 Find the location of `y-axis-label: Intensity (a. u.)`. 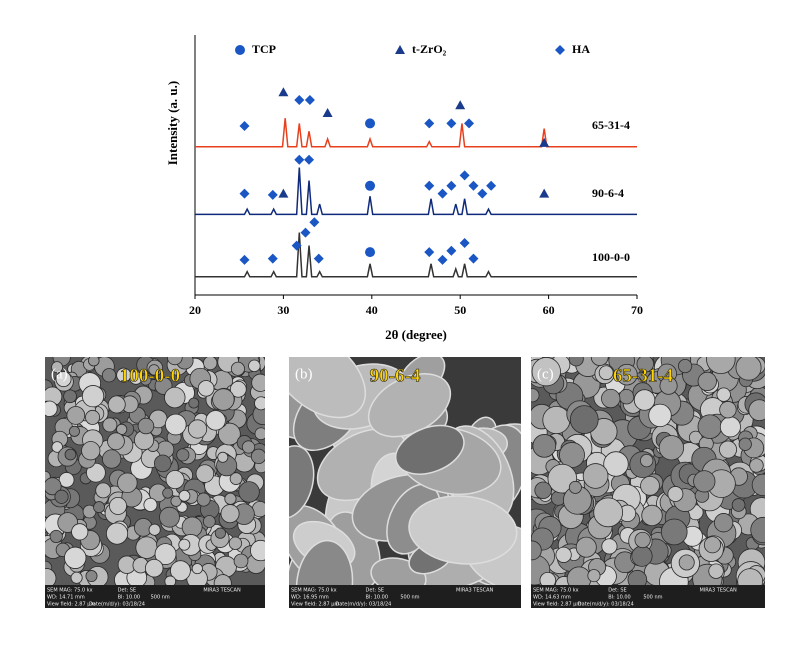

y-axis-label: Intensity (a. u.) is located at coordinates (172, 123).